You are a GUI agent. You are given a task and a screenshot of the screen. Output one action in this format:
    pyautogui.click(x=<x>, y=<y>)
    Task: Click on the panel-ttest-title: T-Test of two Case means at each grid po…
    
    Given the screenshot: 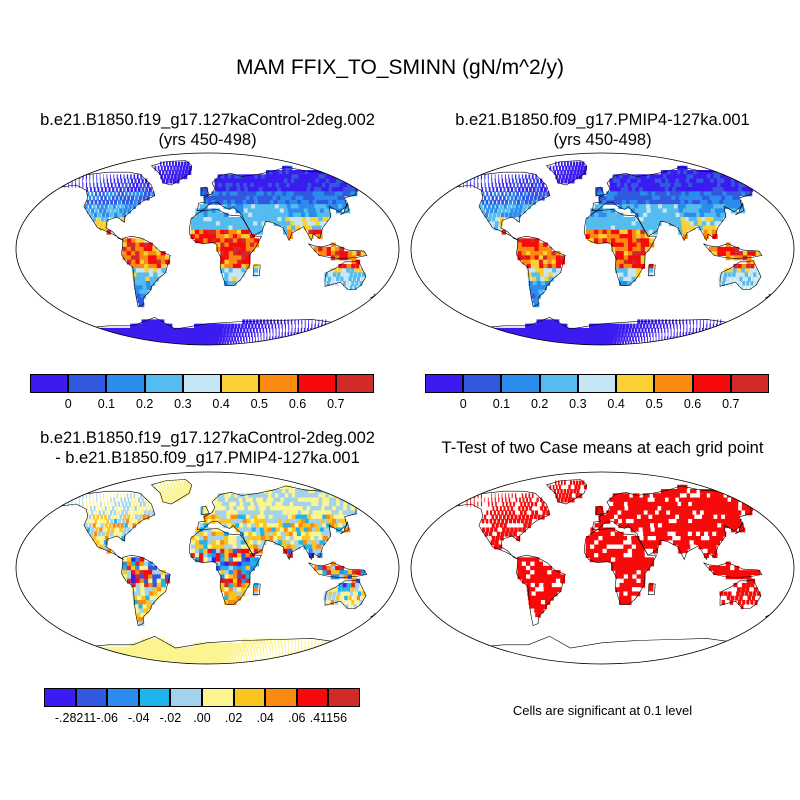 What is the action you would take?
    pyautogui.click(x=602, y=448)
    